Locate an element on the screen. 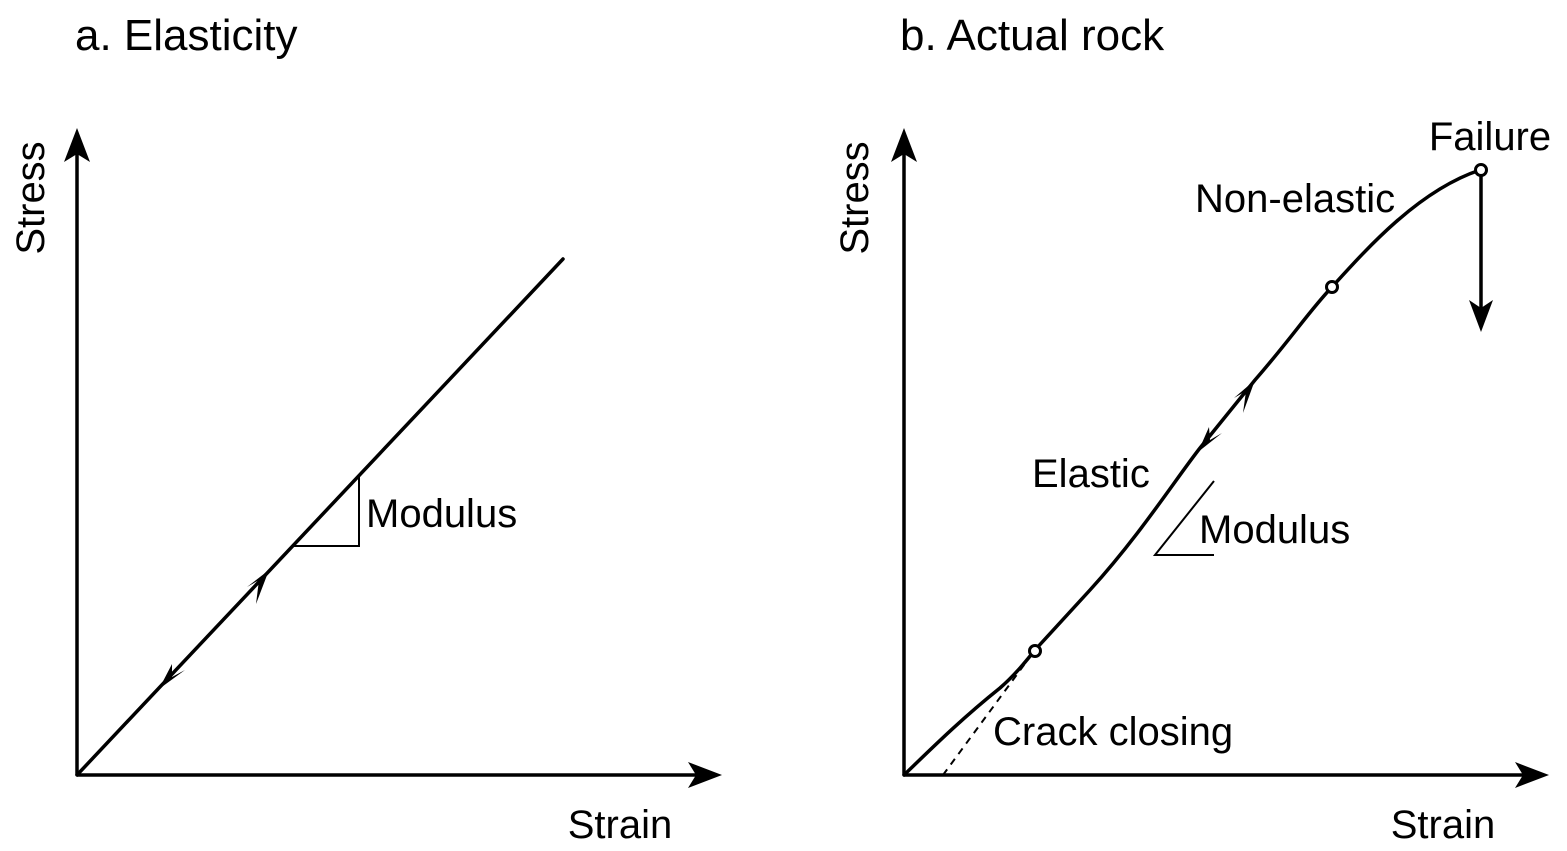 This screenshot has height=851, width=1567. panel-a-modulus-triangle is located at coordinates (327, 512).